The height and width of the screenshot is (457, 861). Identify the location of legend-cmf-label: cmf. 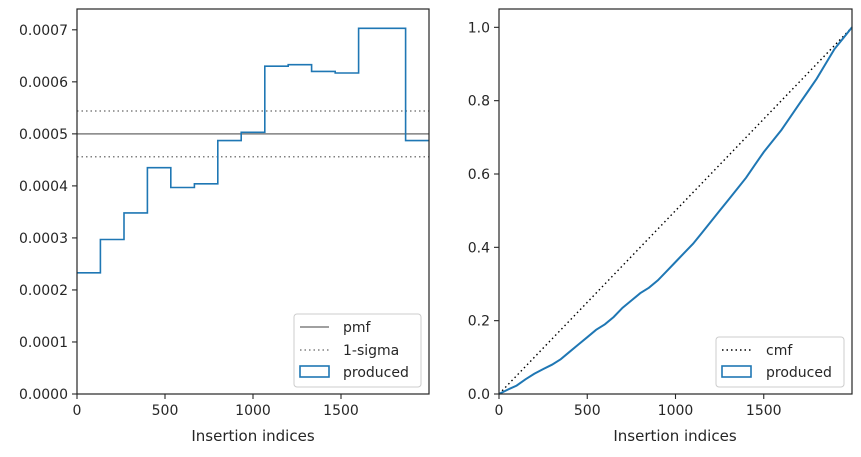
(779, 351).